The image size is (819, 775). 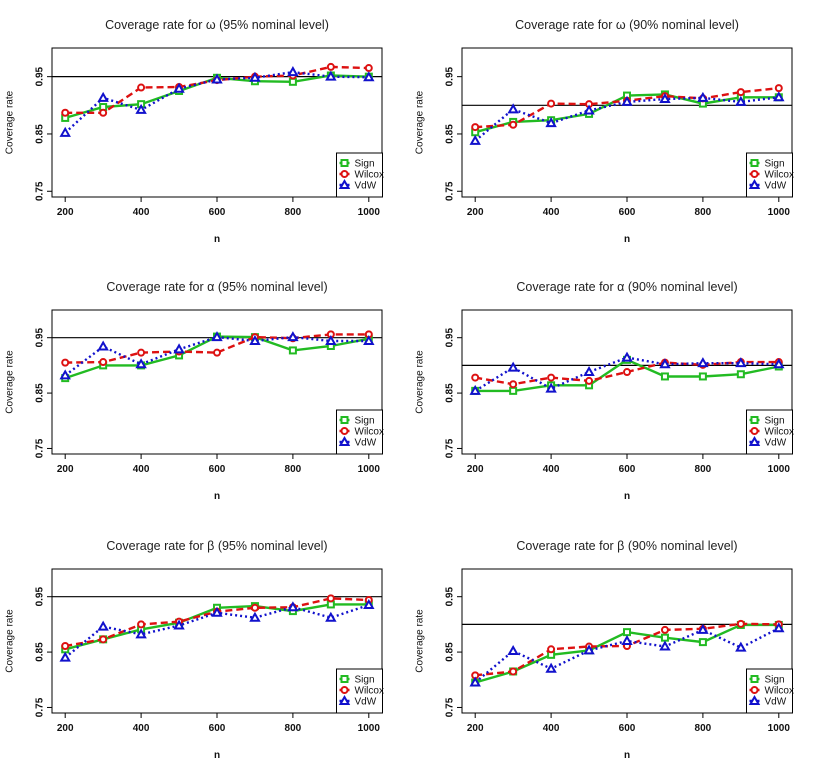 What do you see at coordinates (627, 25) in the screenshot?
I see `chart-title: Coverage rate for ω (90% nominal level)` at bounding box center [627, 25].